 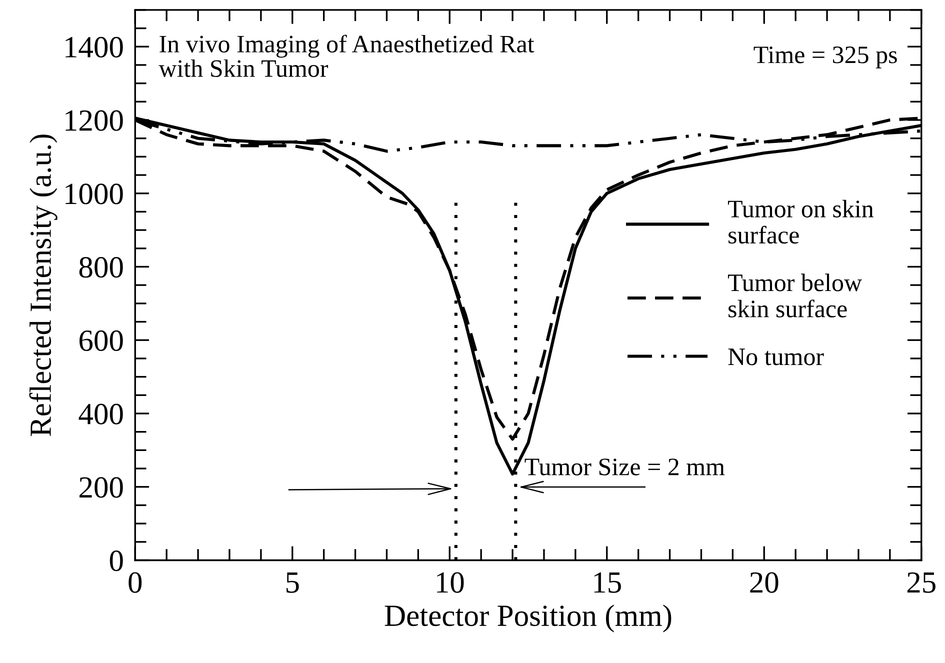 What do you see at coordinates (921, 582) in the screenshot?
I see `x-tick-label: 25` at bounding box center [921, 582].